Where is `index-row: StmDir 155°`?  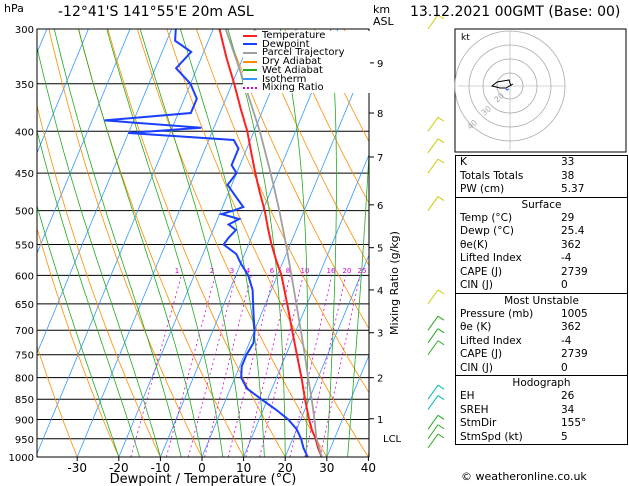 index-row: StmDir 155° is located at coordinates (541, 424).